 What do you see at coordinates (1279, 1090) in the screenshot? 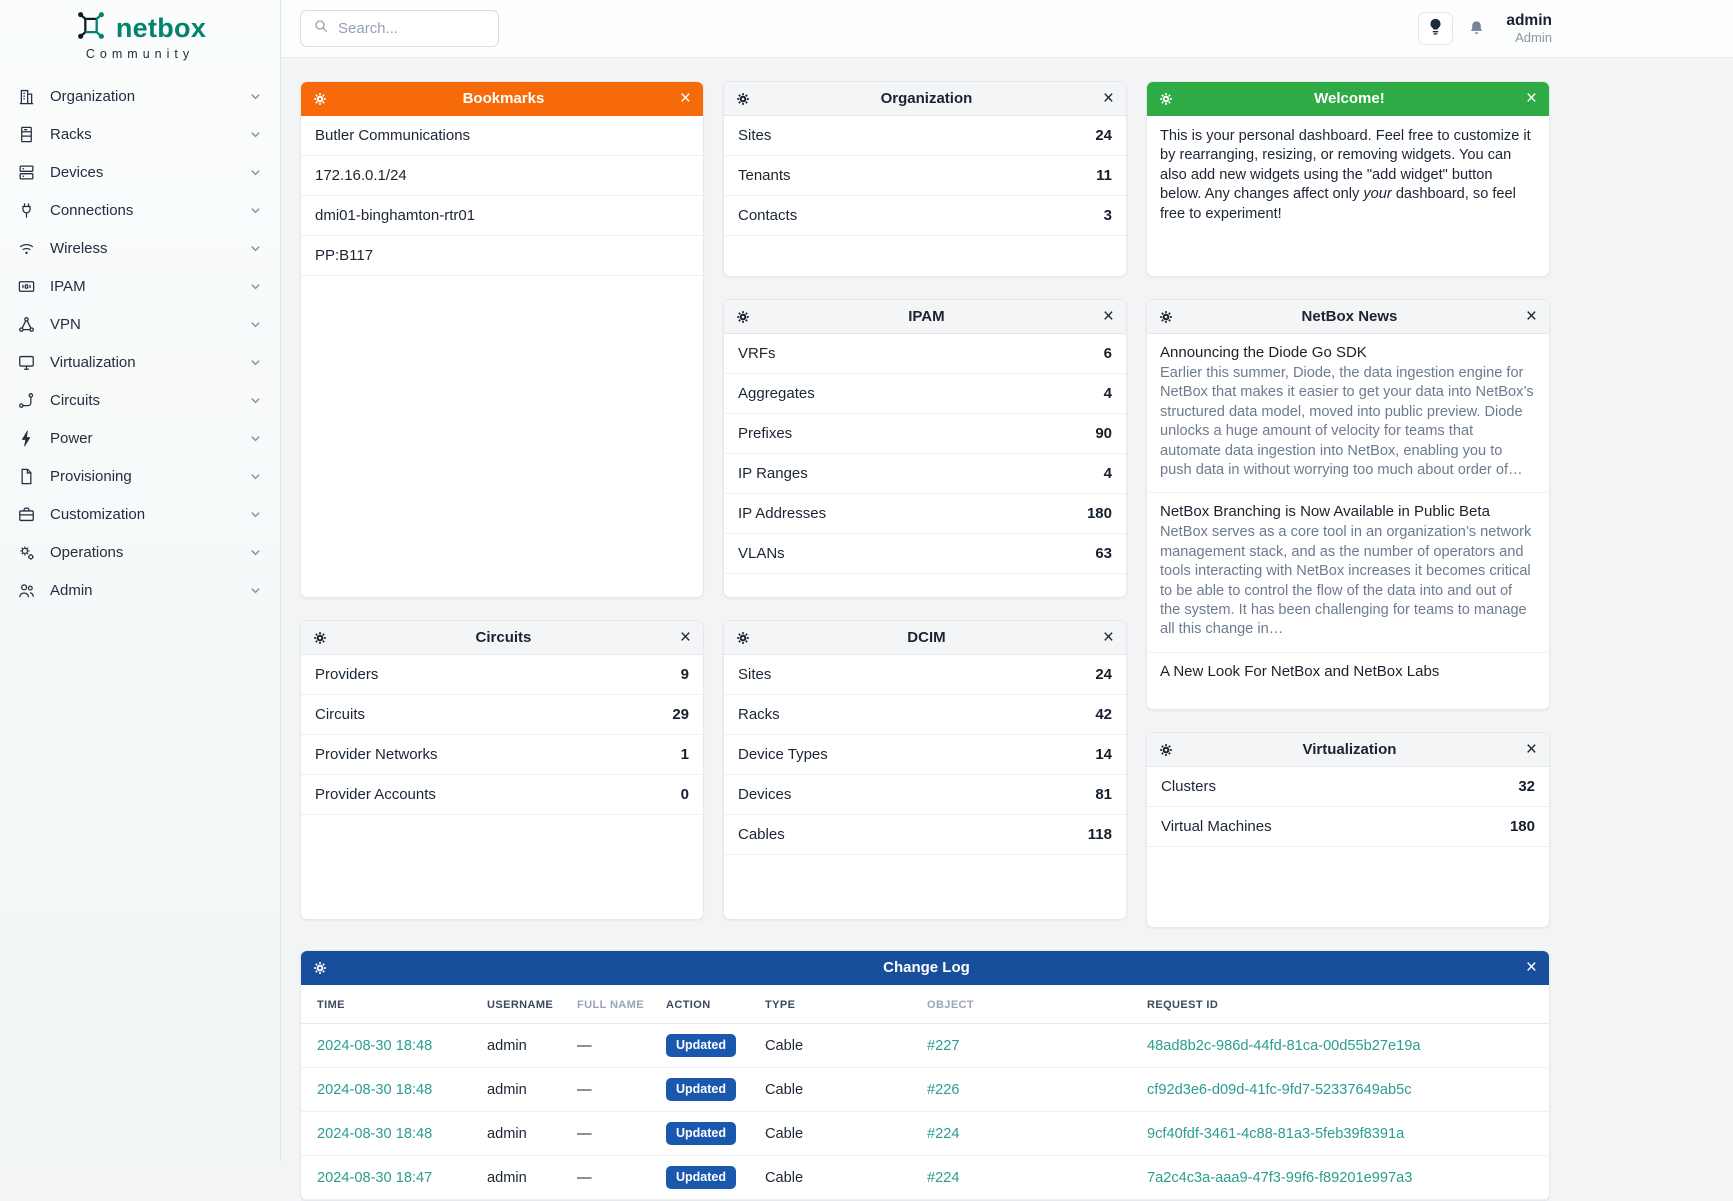
I see `request-id-link: cf92d3e6-d09d-41fc-9fd7-52337649ab5c` at bounding box center [1279, 1090].